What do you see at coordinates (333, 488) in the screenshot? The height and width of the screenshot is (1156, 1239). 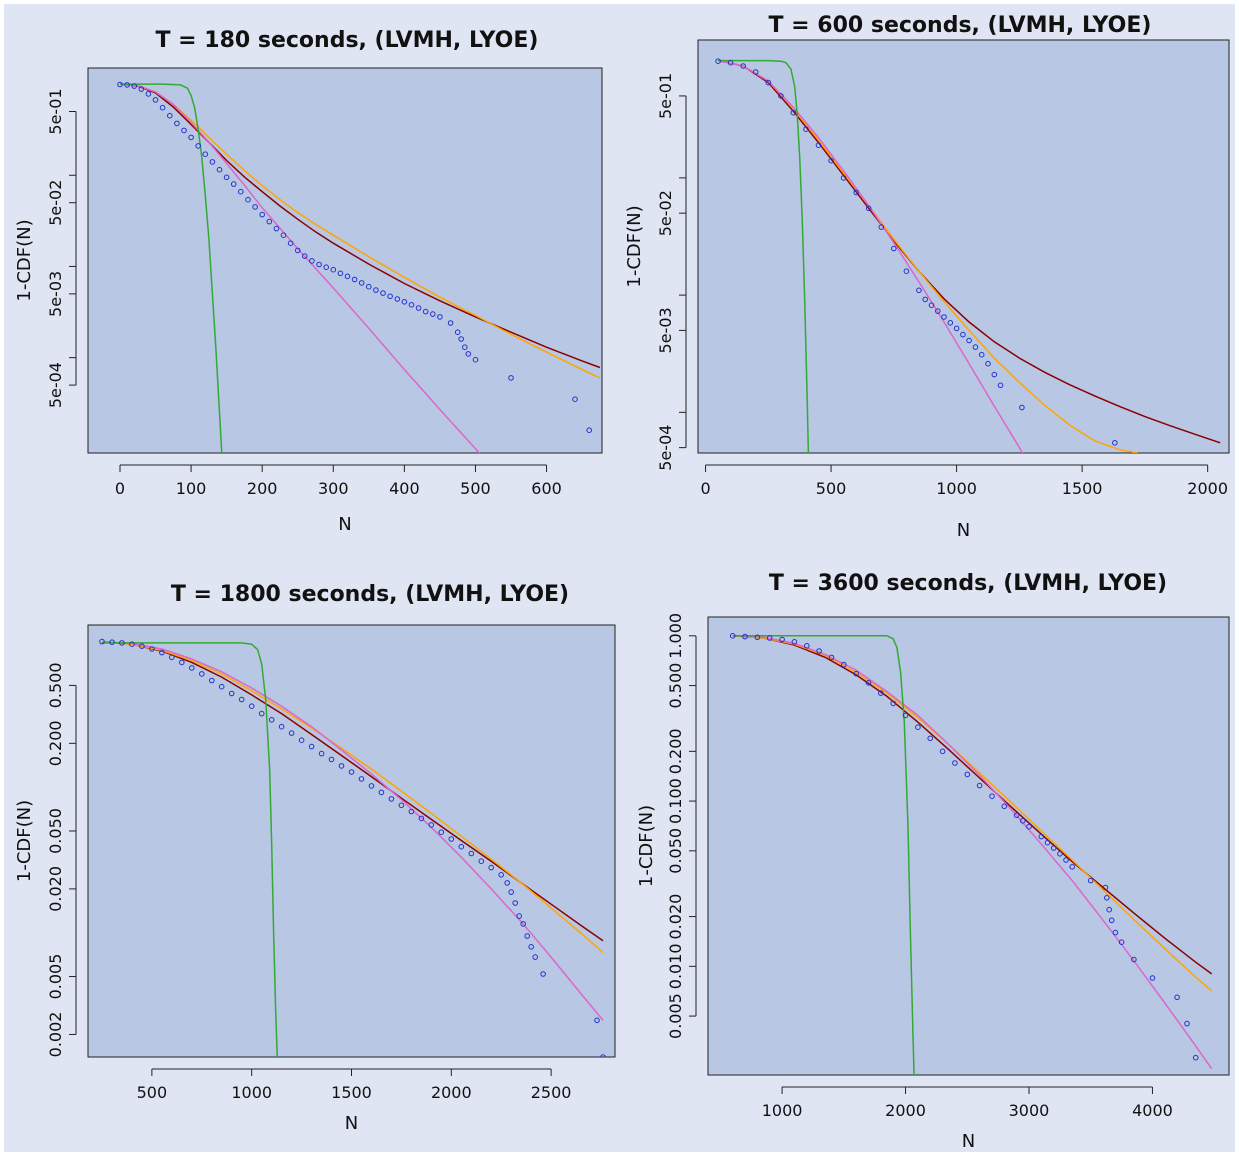 I see `x-tick-label: 300` at bounding box center [333, 488].